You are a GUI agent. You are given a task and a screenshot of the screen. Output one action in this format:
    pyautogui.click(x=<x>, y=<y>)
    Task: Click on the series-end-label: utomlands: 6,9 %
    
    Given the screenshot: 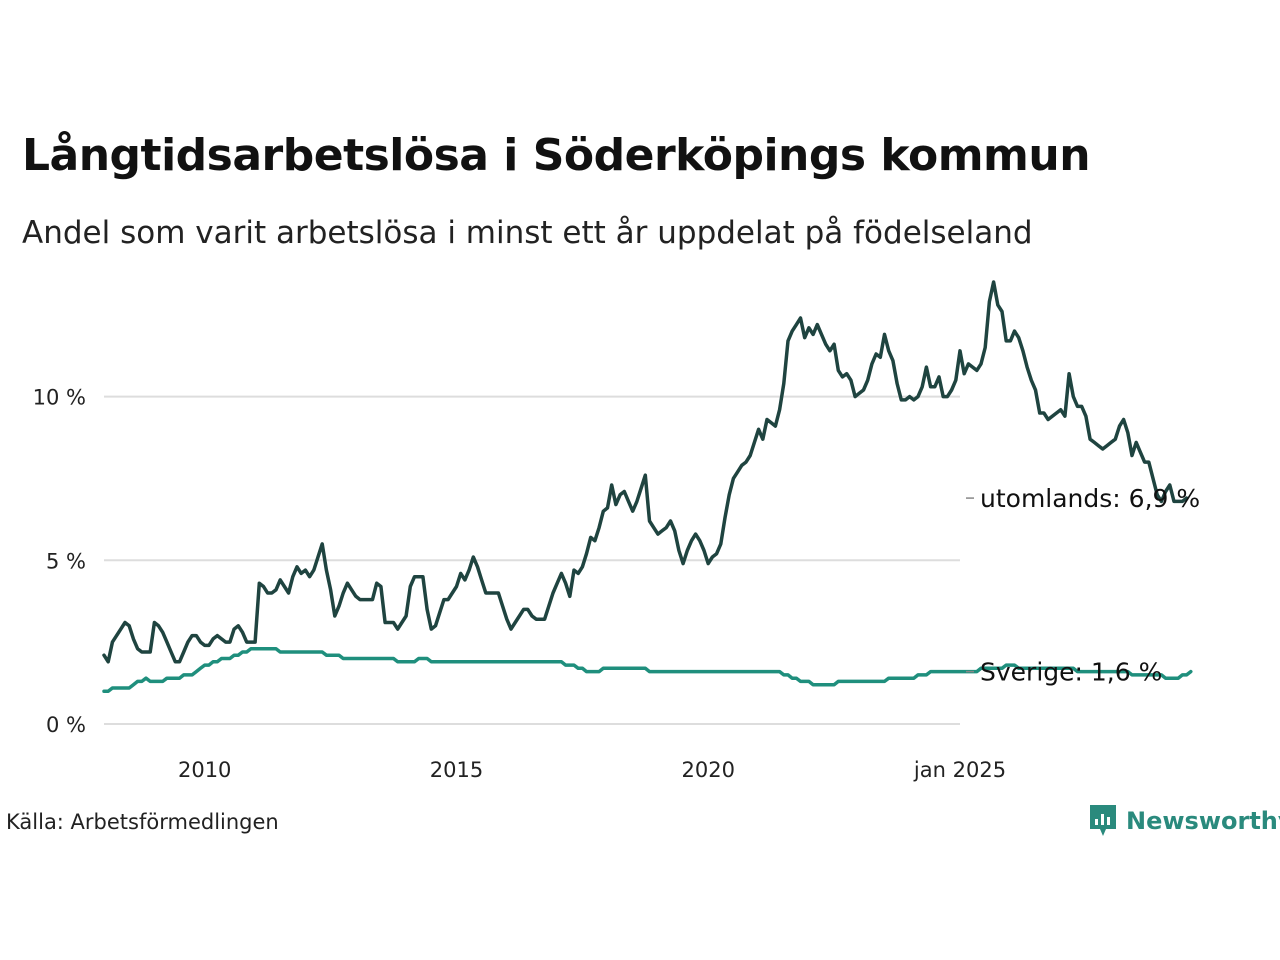 What is the action you would take?
    pyautogui.click(x=1090, y=498)
    